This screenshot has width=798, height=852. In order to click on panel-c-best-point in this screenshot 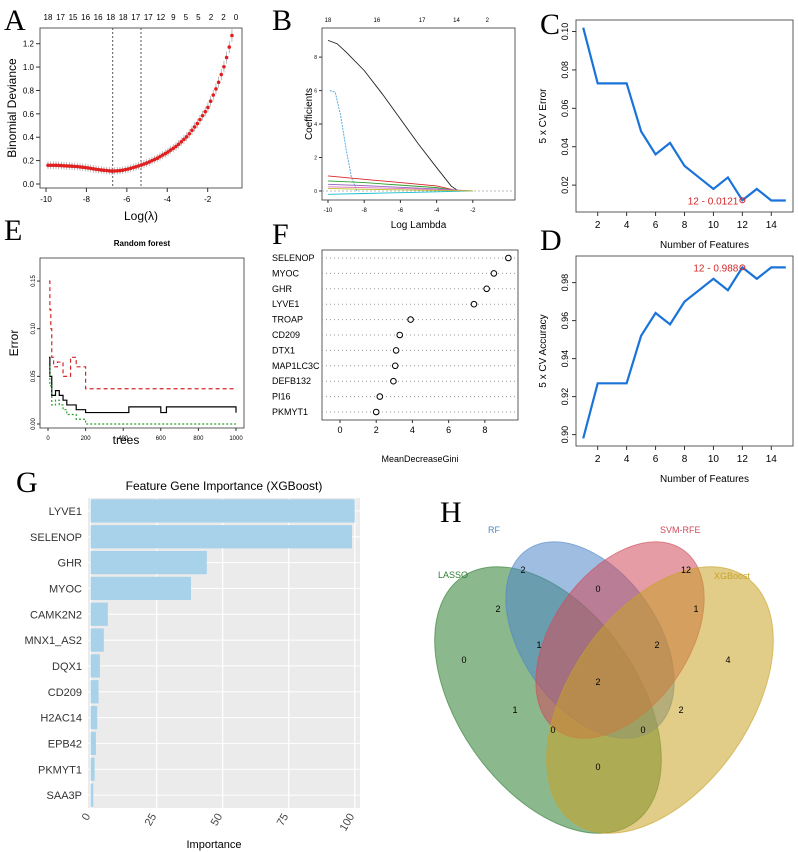, I will do `click(742, 200)`.